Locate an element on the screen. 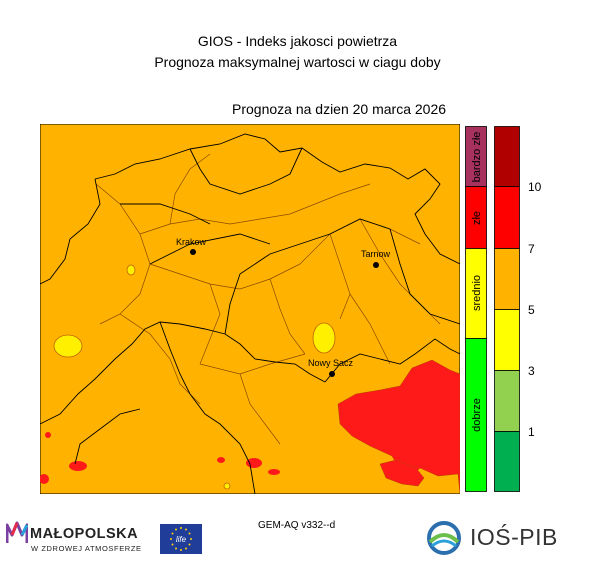  institute-name: IOŚ-PIB is located at coordinates (514, 537).